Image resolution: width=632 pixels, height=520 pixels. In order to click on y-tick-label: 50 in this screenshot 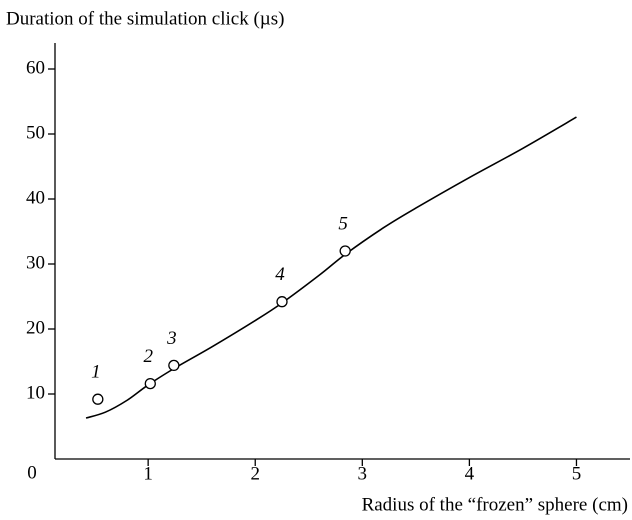, I will do `click(35, 132)`.